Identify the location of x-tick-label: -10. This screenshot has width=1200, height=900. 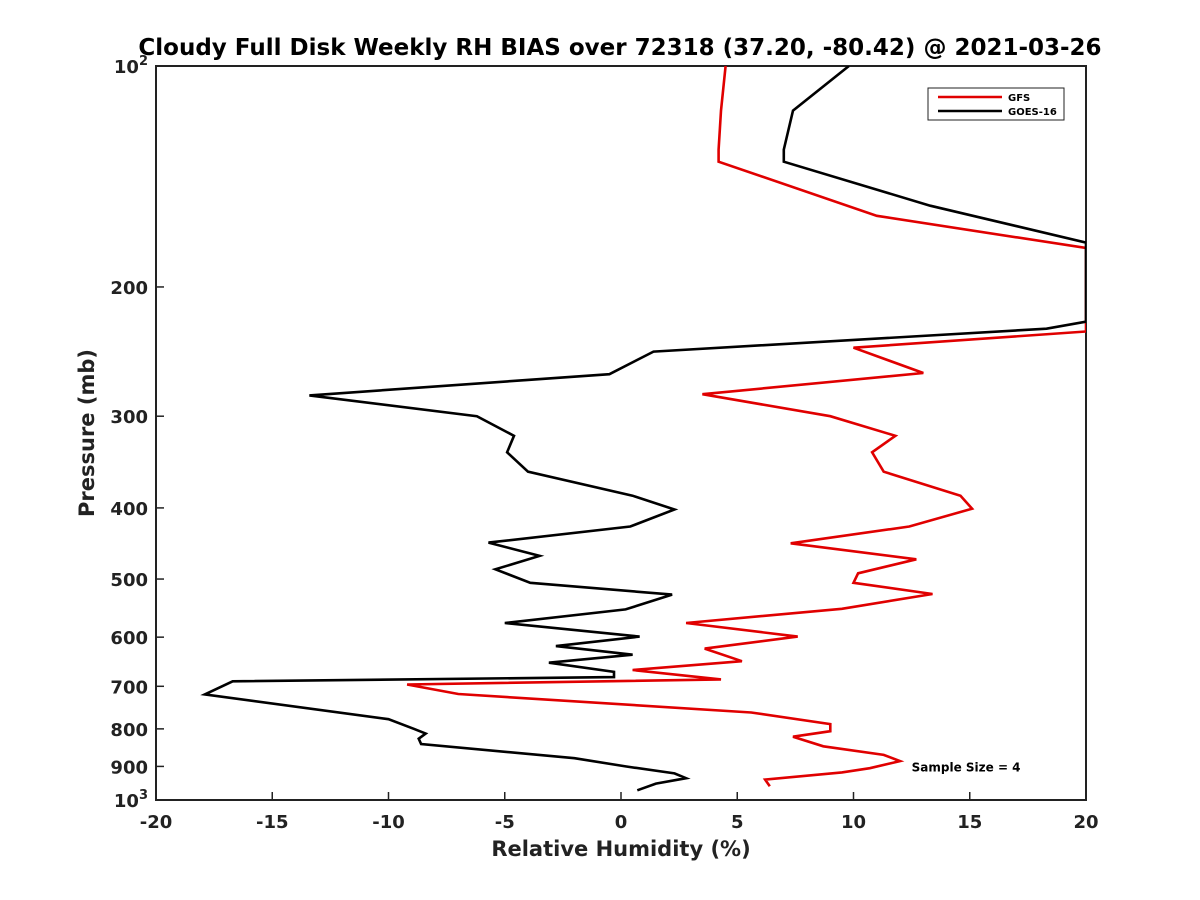
(388, 822).